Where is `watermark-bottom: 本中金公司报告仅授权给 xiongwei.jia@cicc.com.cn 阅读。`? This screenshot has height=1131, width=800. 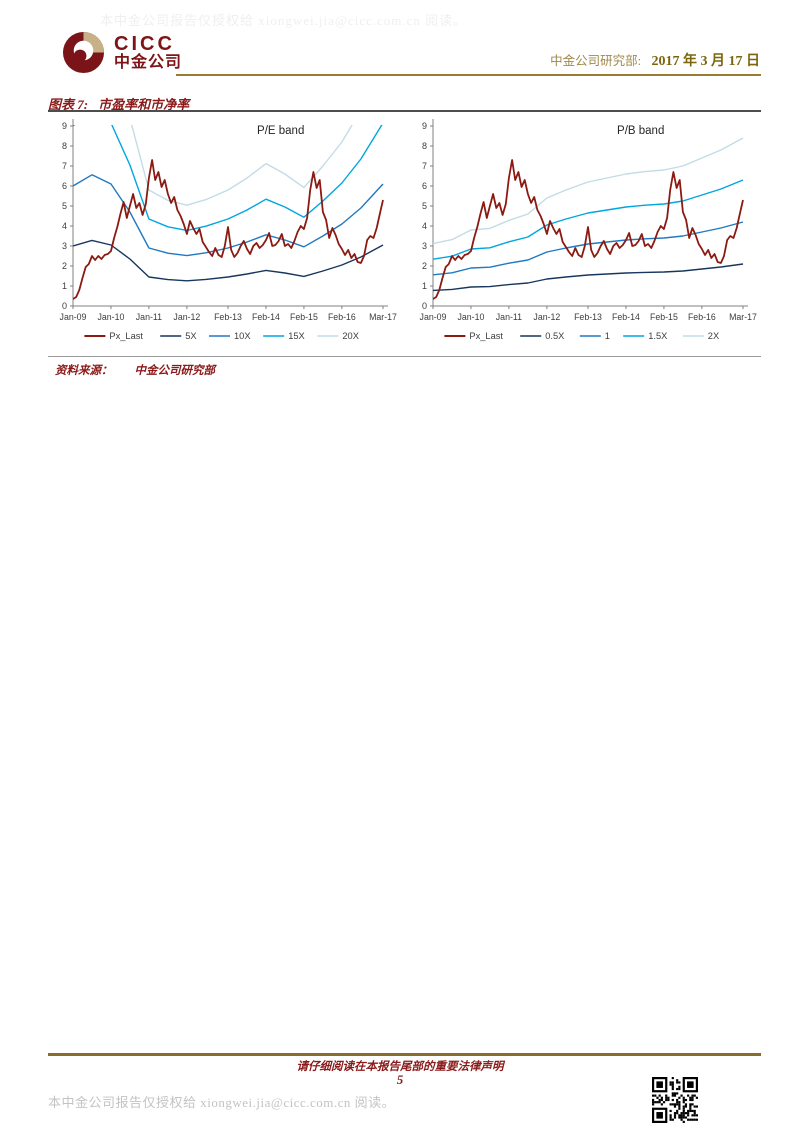
watermark-bottom: 本中金公司报告仅授权给 xiongwei.jia@cicc.com.cn 阅读。 is located at coordinates (222, 1102).